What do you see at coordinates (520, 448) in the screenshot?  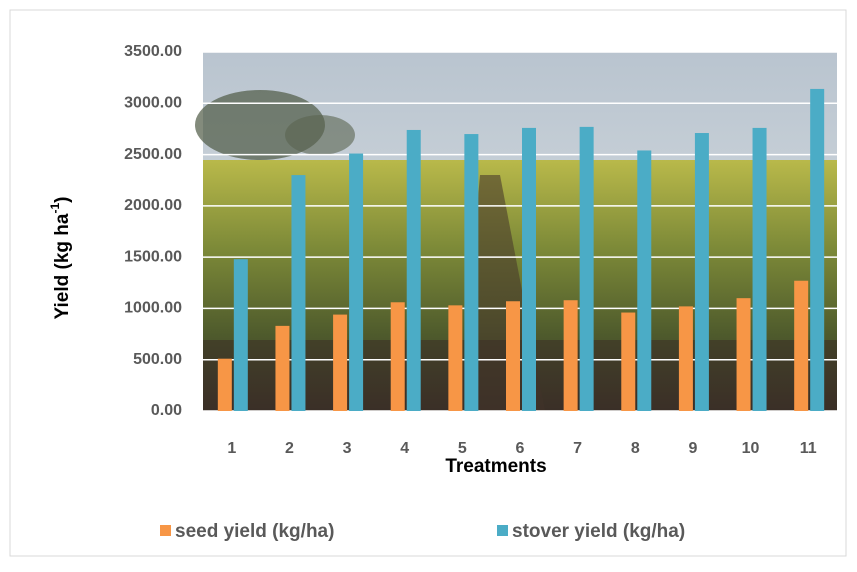 I see `x-tick-label: 6` at bounding box center [520, 448].